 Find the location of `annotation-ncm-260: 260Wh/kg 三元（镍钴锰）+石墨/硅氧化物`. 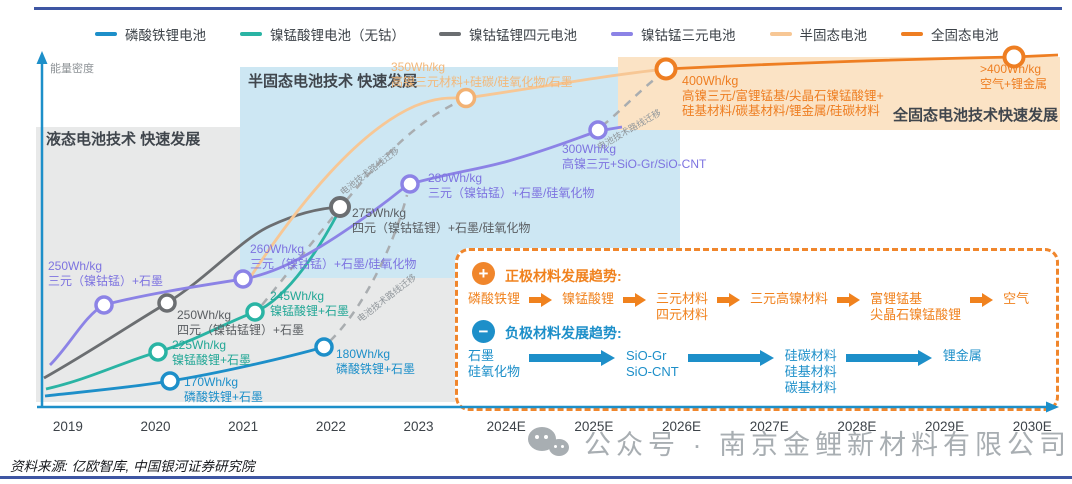

annotation-ncm-260: 260Wh/kg 三元（镍钴锰）+石墨/硅氧化物 is located at coordinates (333, 257).